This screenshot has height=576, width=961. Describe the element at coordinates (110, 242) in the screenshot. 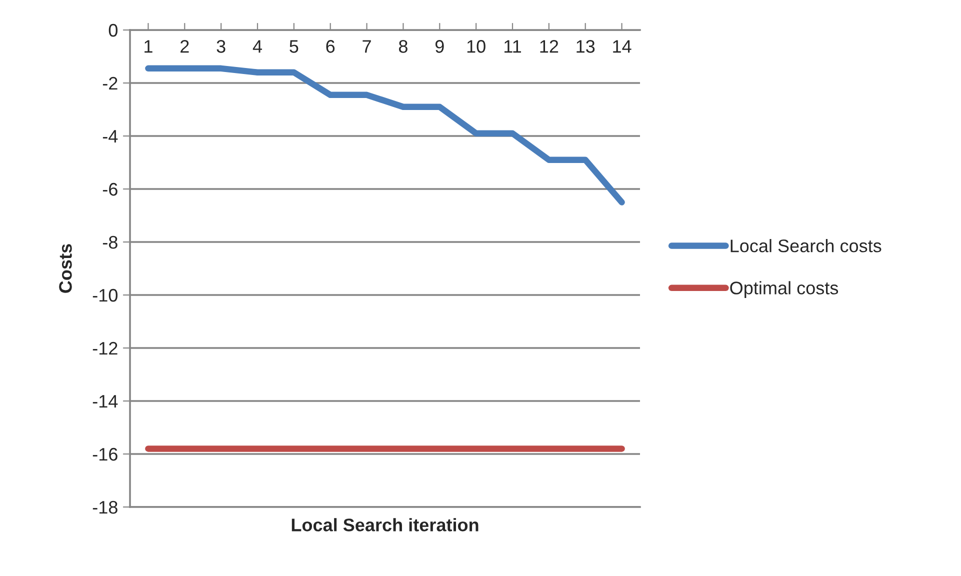

I see `y-tick-label: -8` at that location.